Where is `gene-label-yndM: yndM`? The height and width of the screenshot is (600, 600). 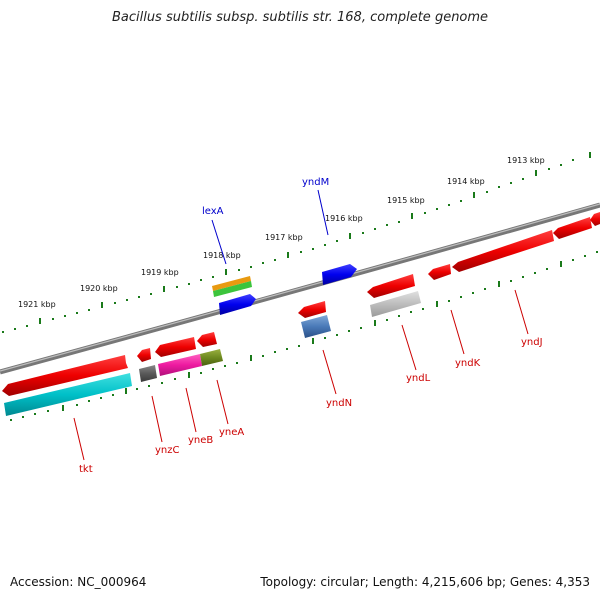 gene-label-yndM: yndM is located at coordinates (315, 182).